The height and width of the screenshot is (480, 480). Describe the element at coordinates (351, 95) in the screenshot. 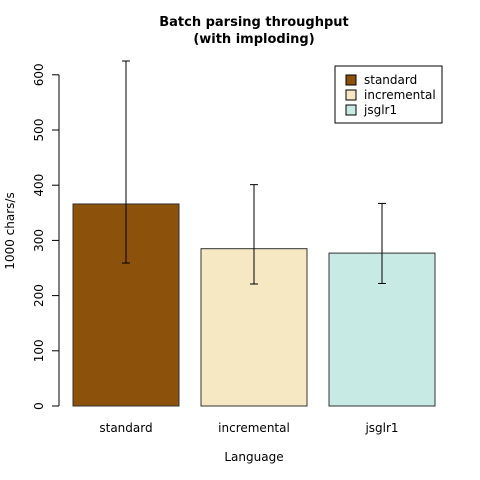

I see `legend-swatch-incremental` at that location.